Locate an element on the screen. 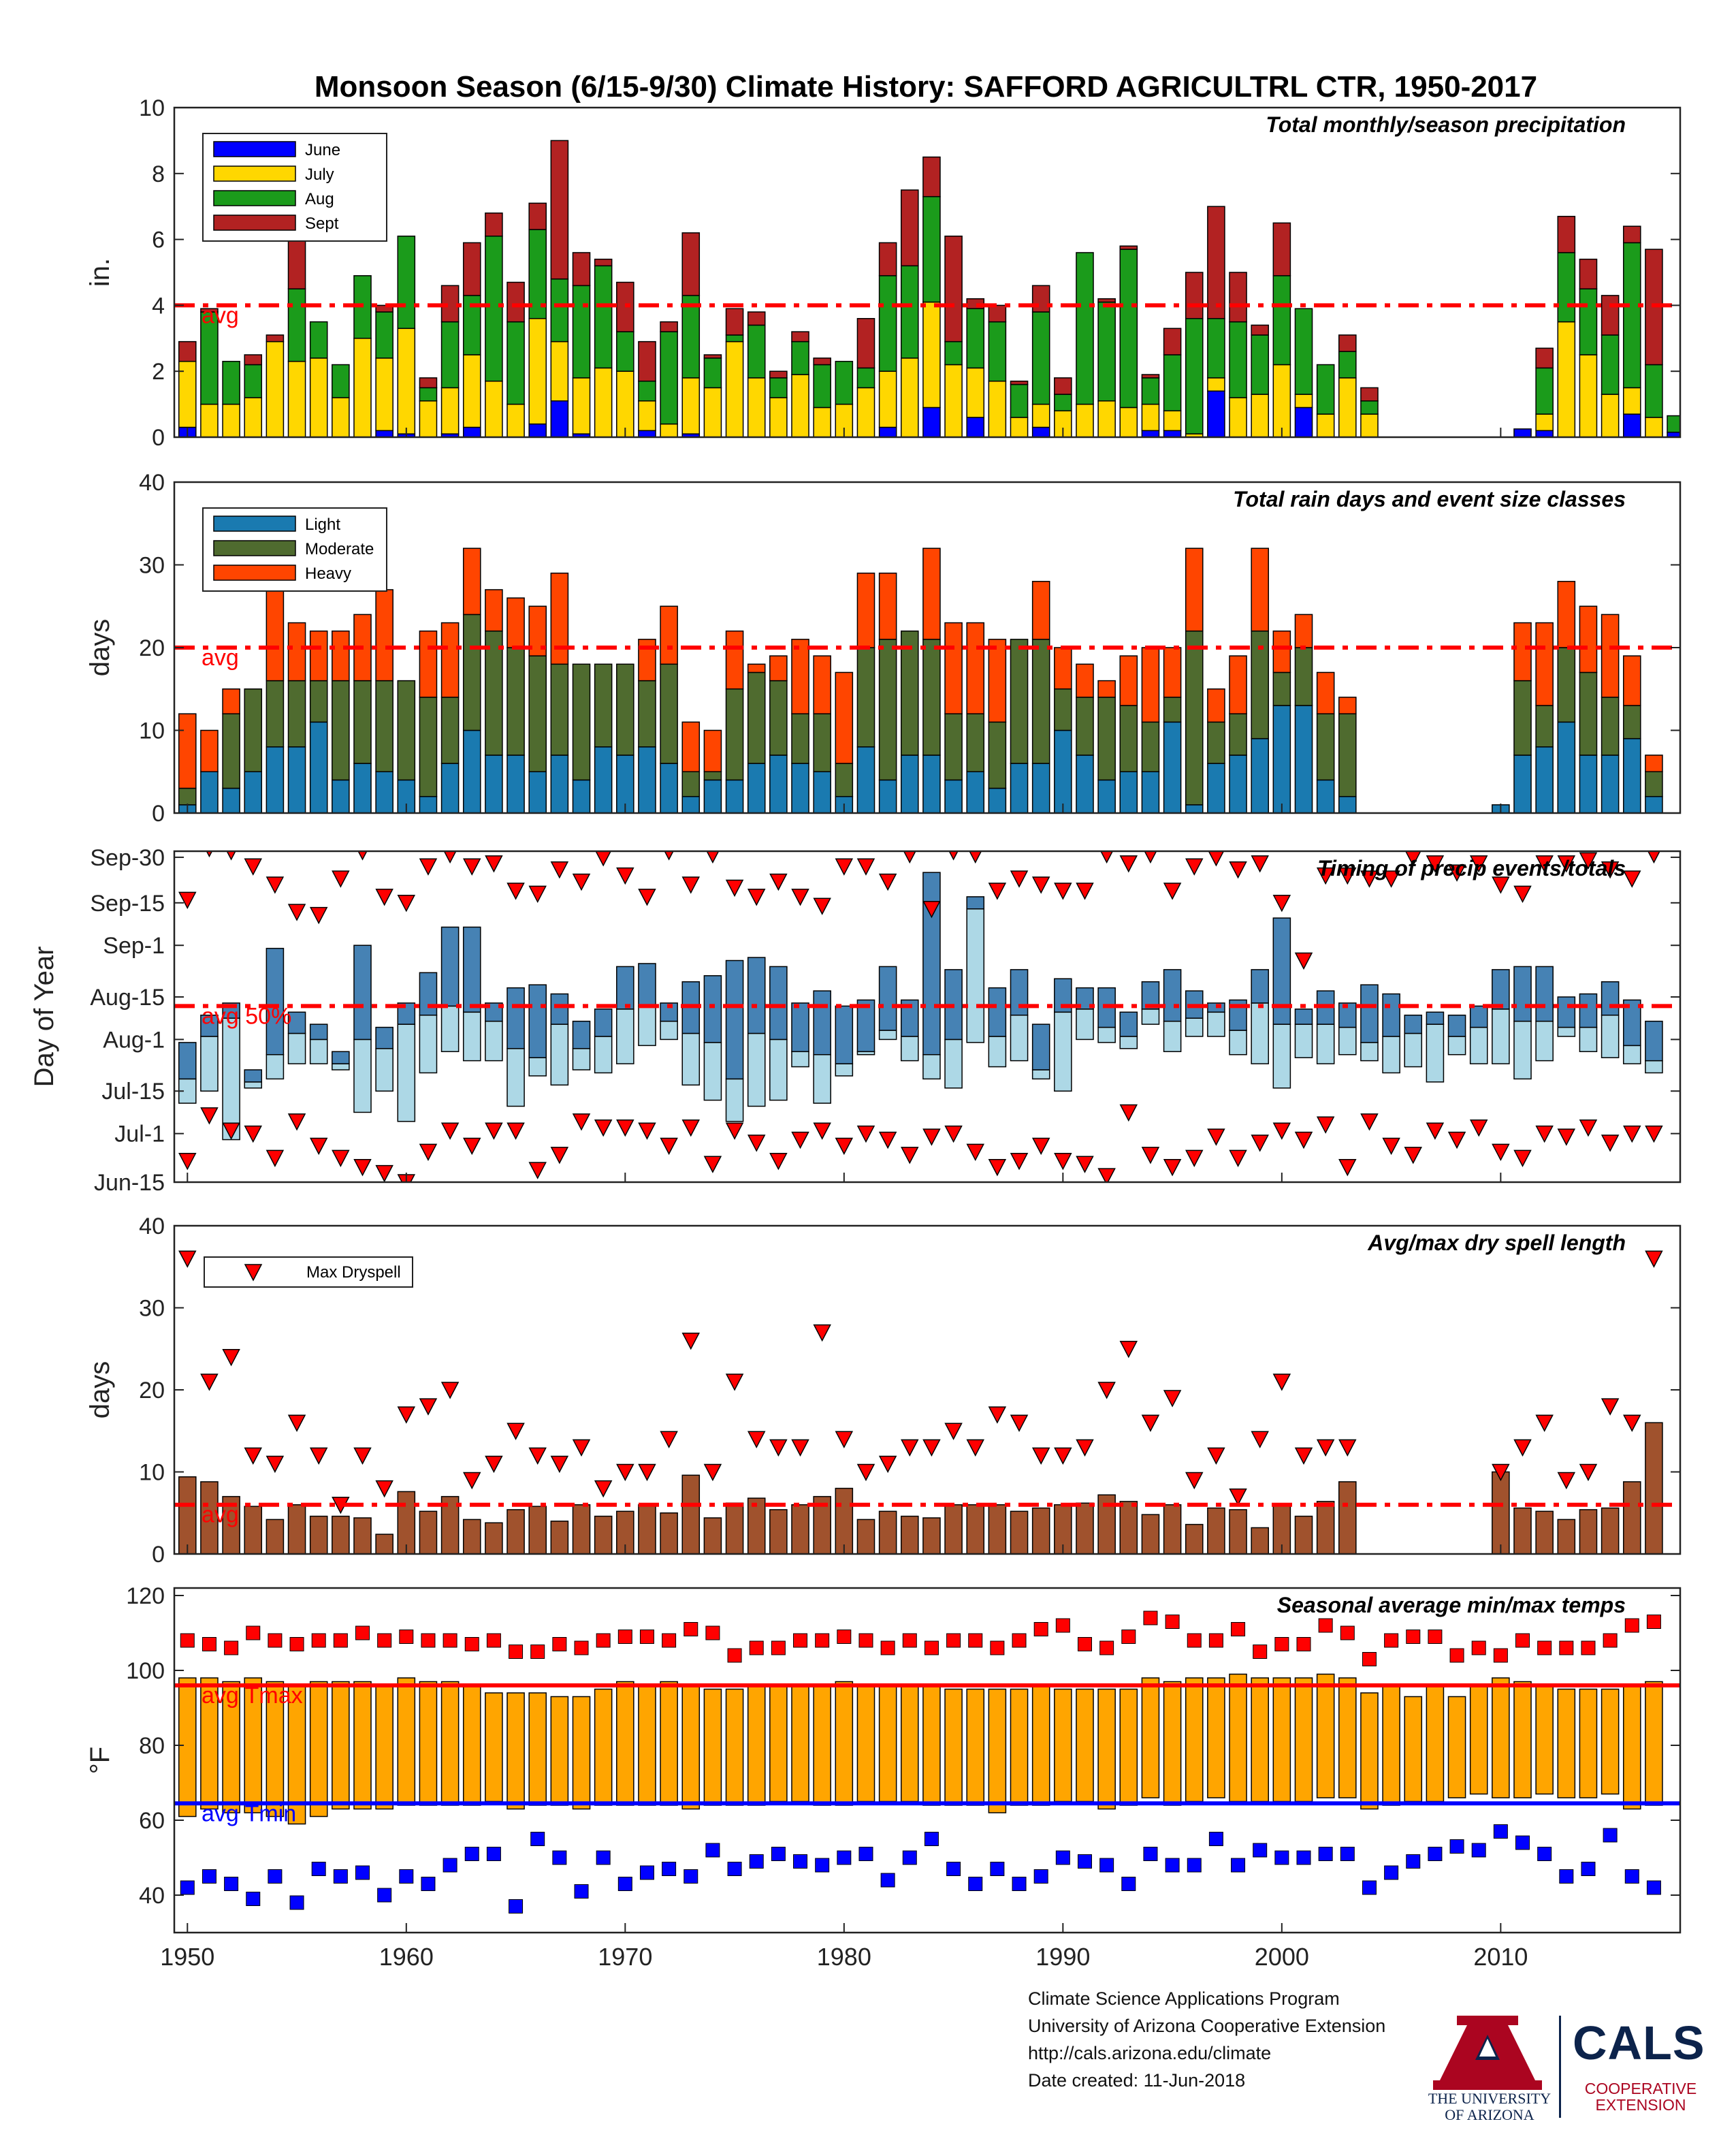 Image resolution: width=1736 pixels, height=2143 pixels. ua-text: THE UNIVERSITY OF ARIZONA is located at coordinates (1489, 2107).